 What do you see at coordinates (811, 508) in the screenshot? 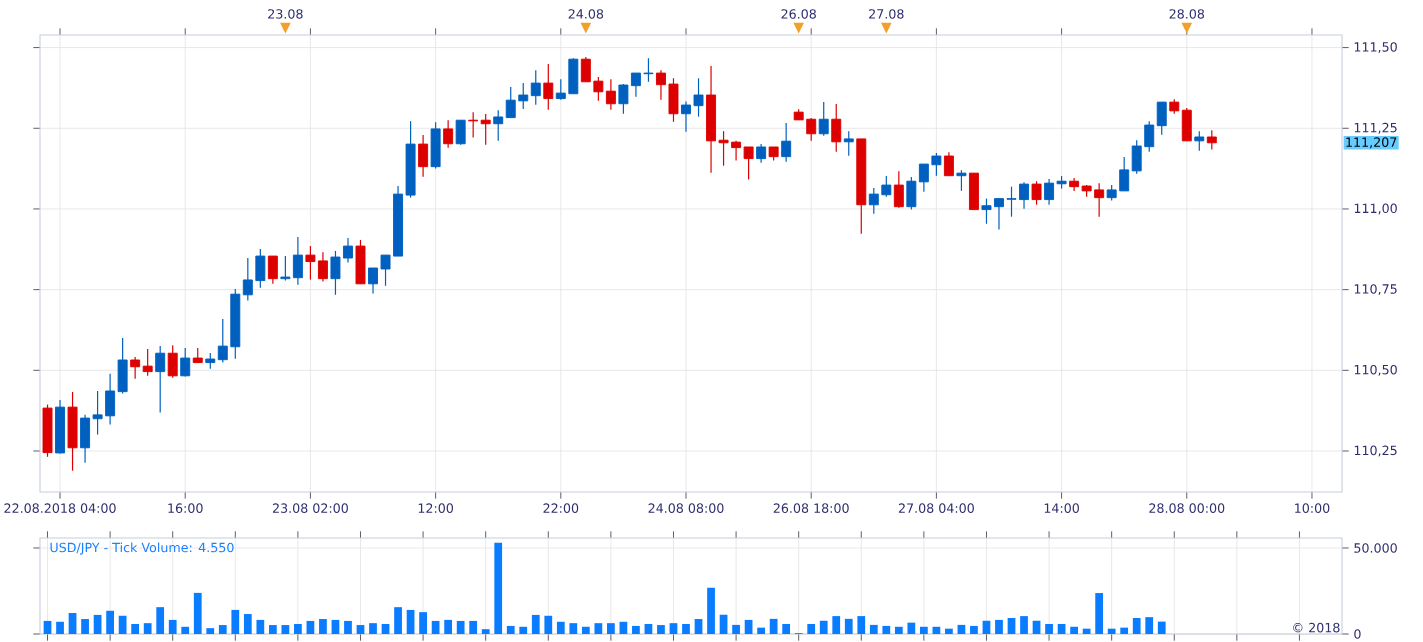
I see `x-tick-label: 26.08 18:00` at bounding box center [811, 508].